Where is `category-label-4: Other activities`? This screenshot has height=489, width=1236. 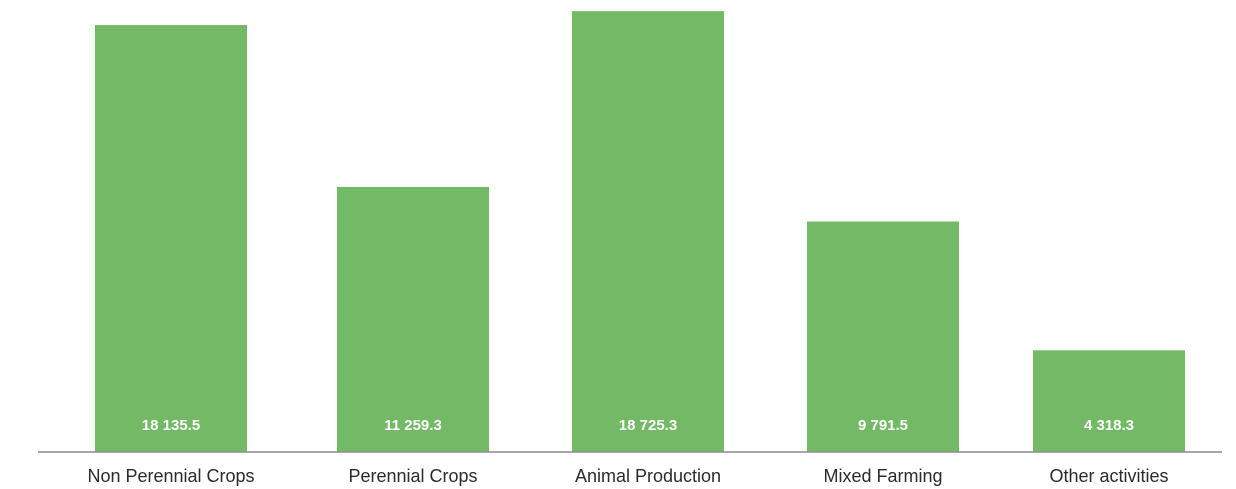 category-label-4: Other activities is located at coordinates (1108, 476).